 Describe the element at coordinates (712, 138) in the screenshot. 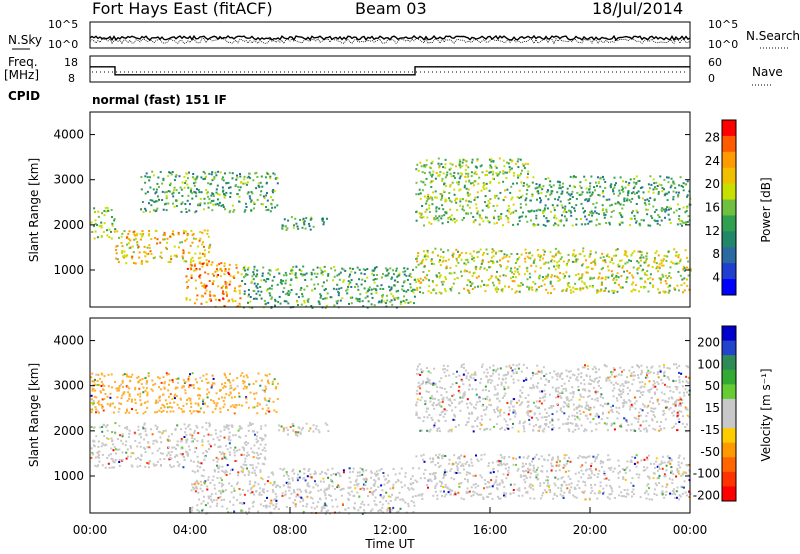

I see `colorbar-tick-label: 28` at that location.